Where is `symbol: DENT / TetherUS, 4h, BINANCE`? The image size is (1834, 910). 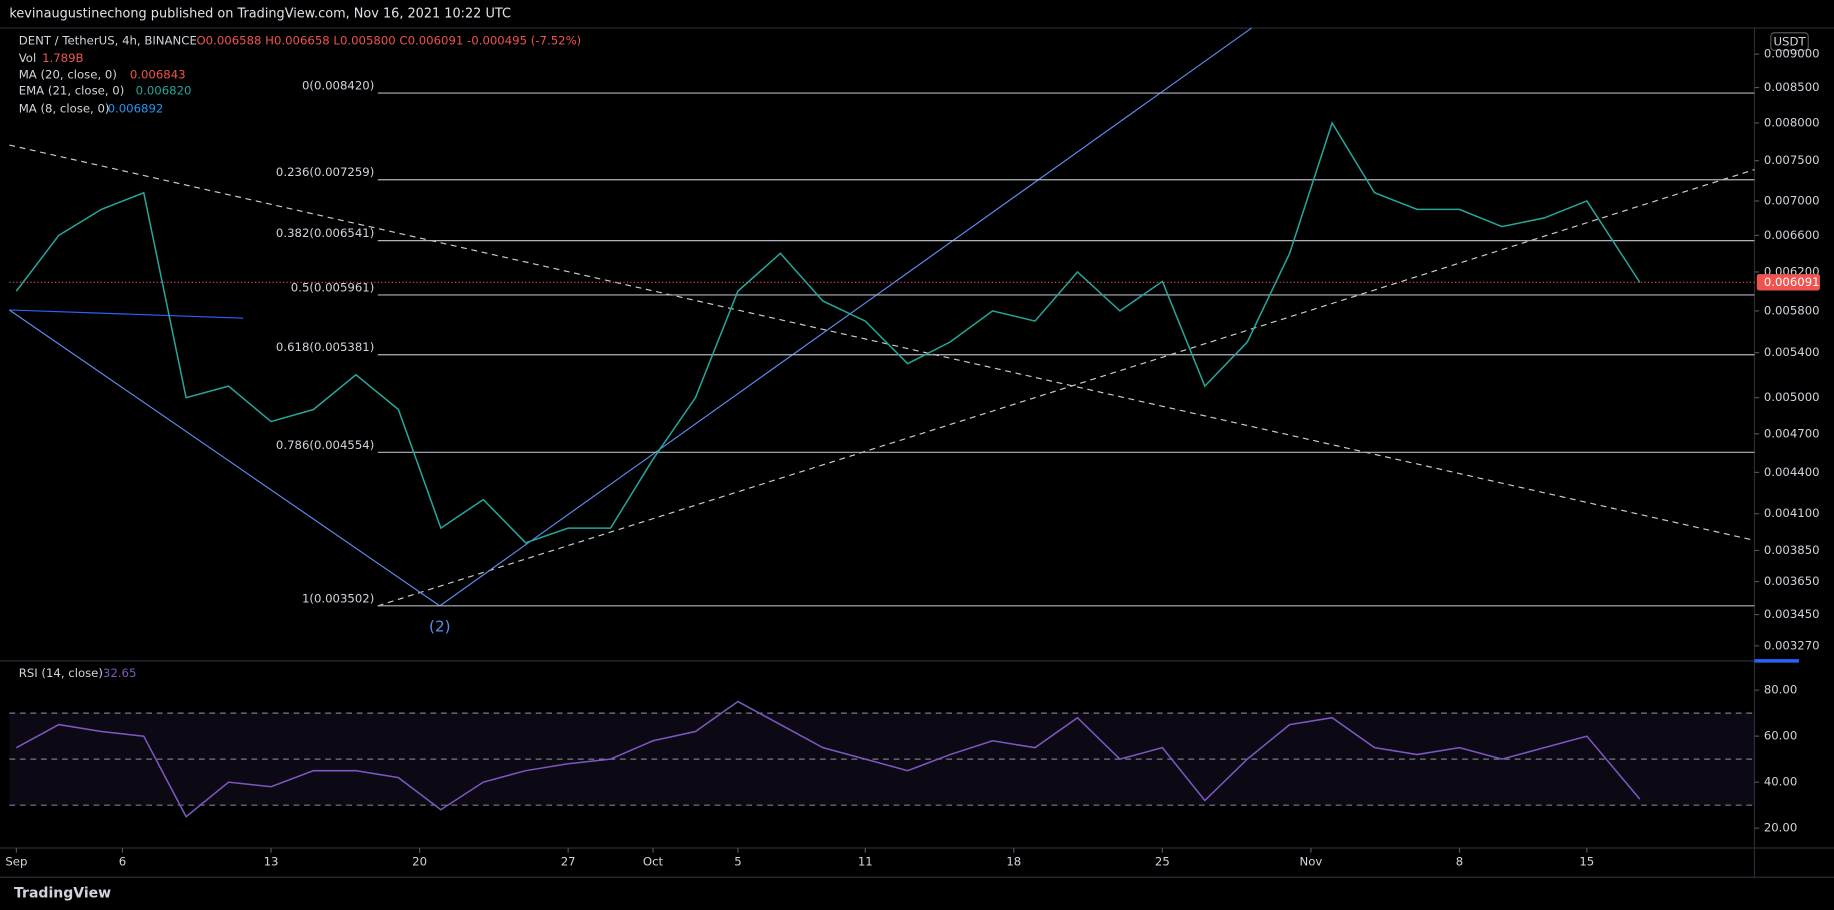
symbol: DENT / TetherUS, 4h, BINANCE is located at coordinates (108, 40).